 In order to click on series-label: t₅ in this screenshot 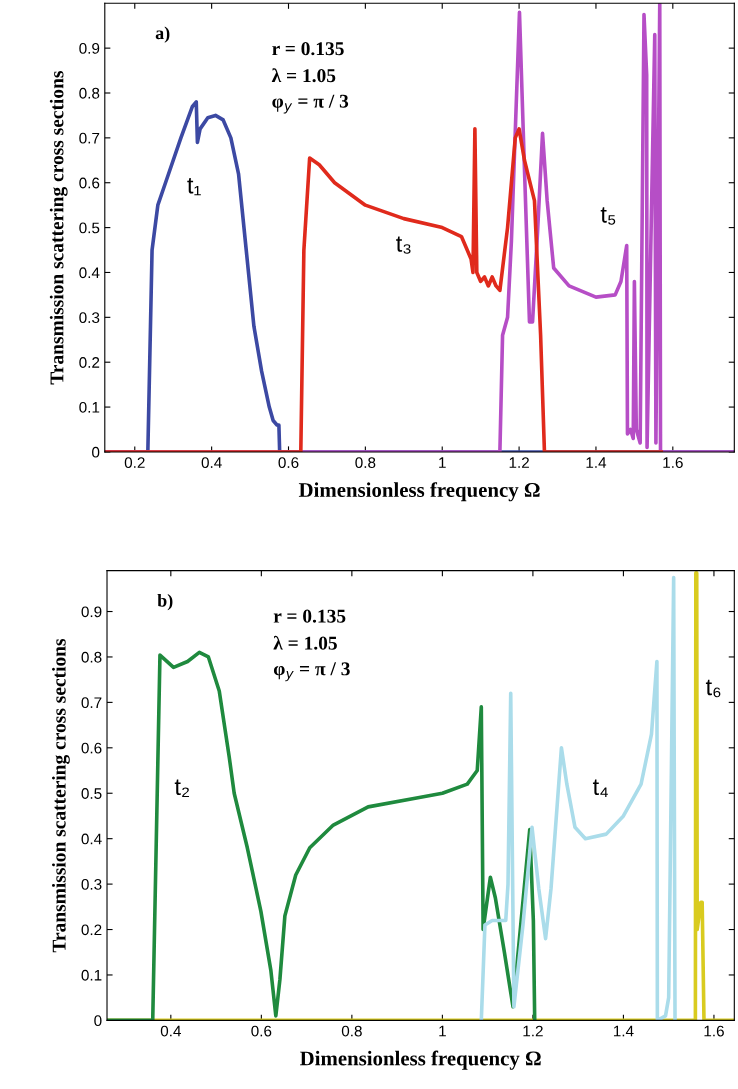, I will do `click(608, 216)`.